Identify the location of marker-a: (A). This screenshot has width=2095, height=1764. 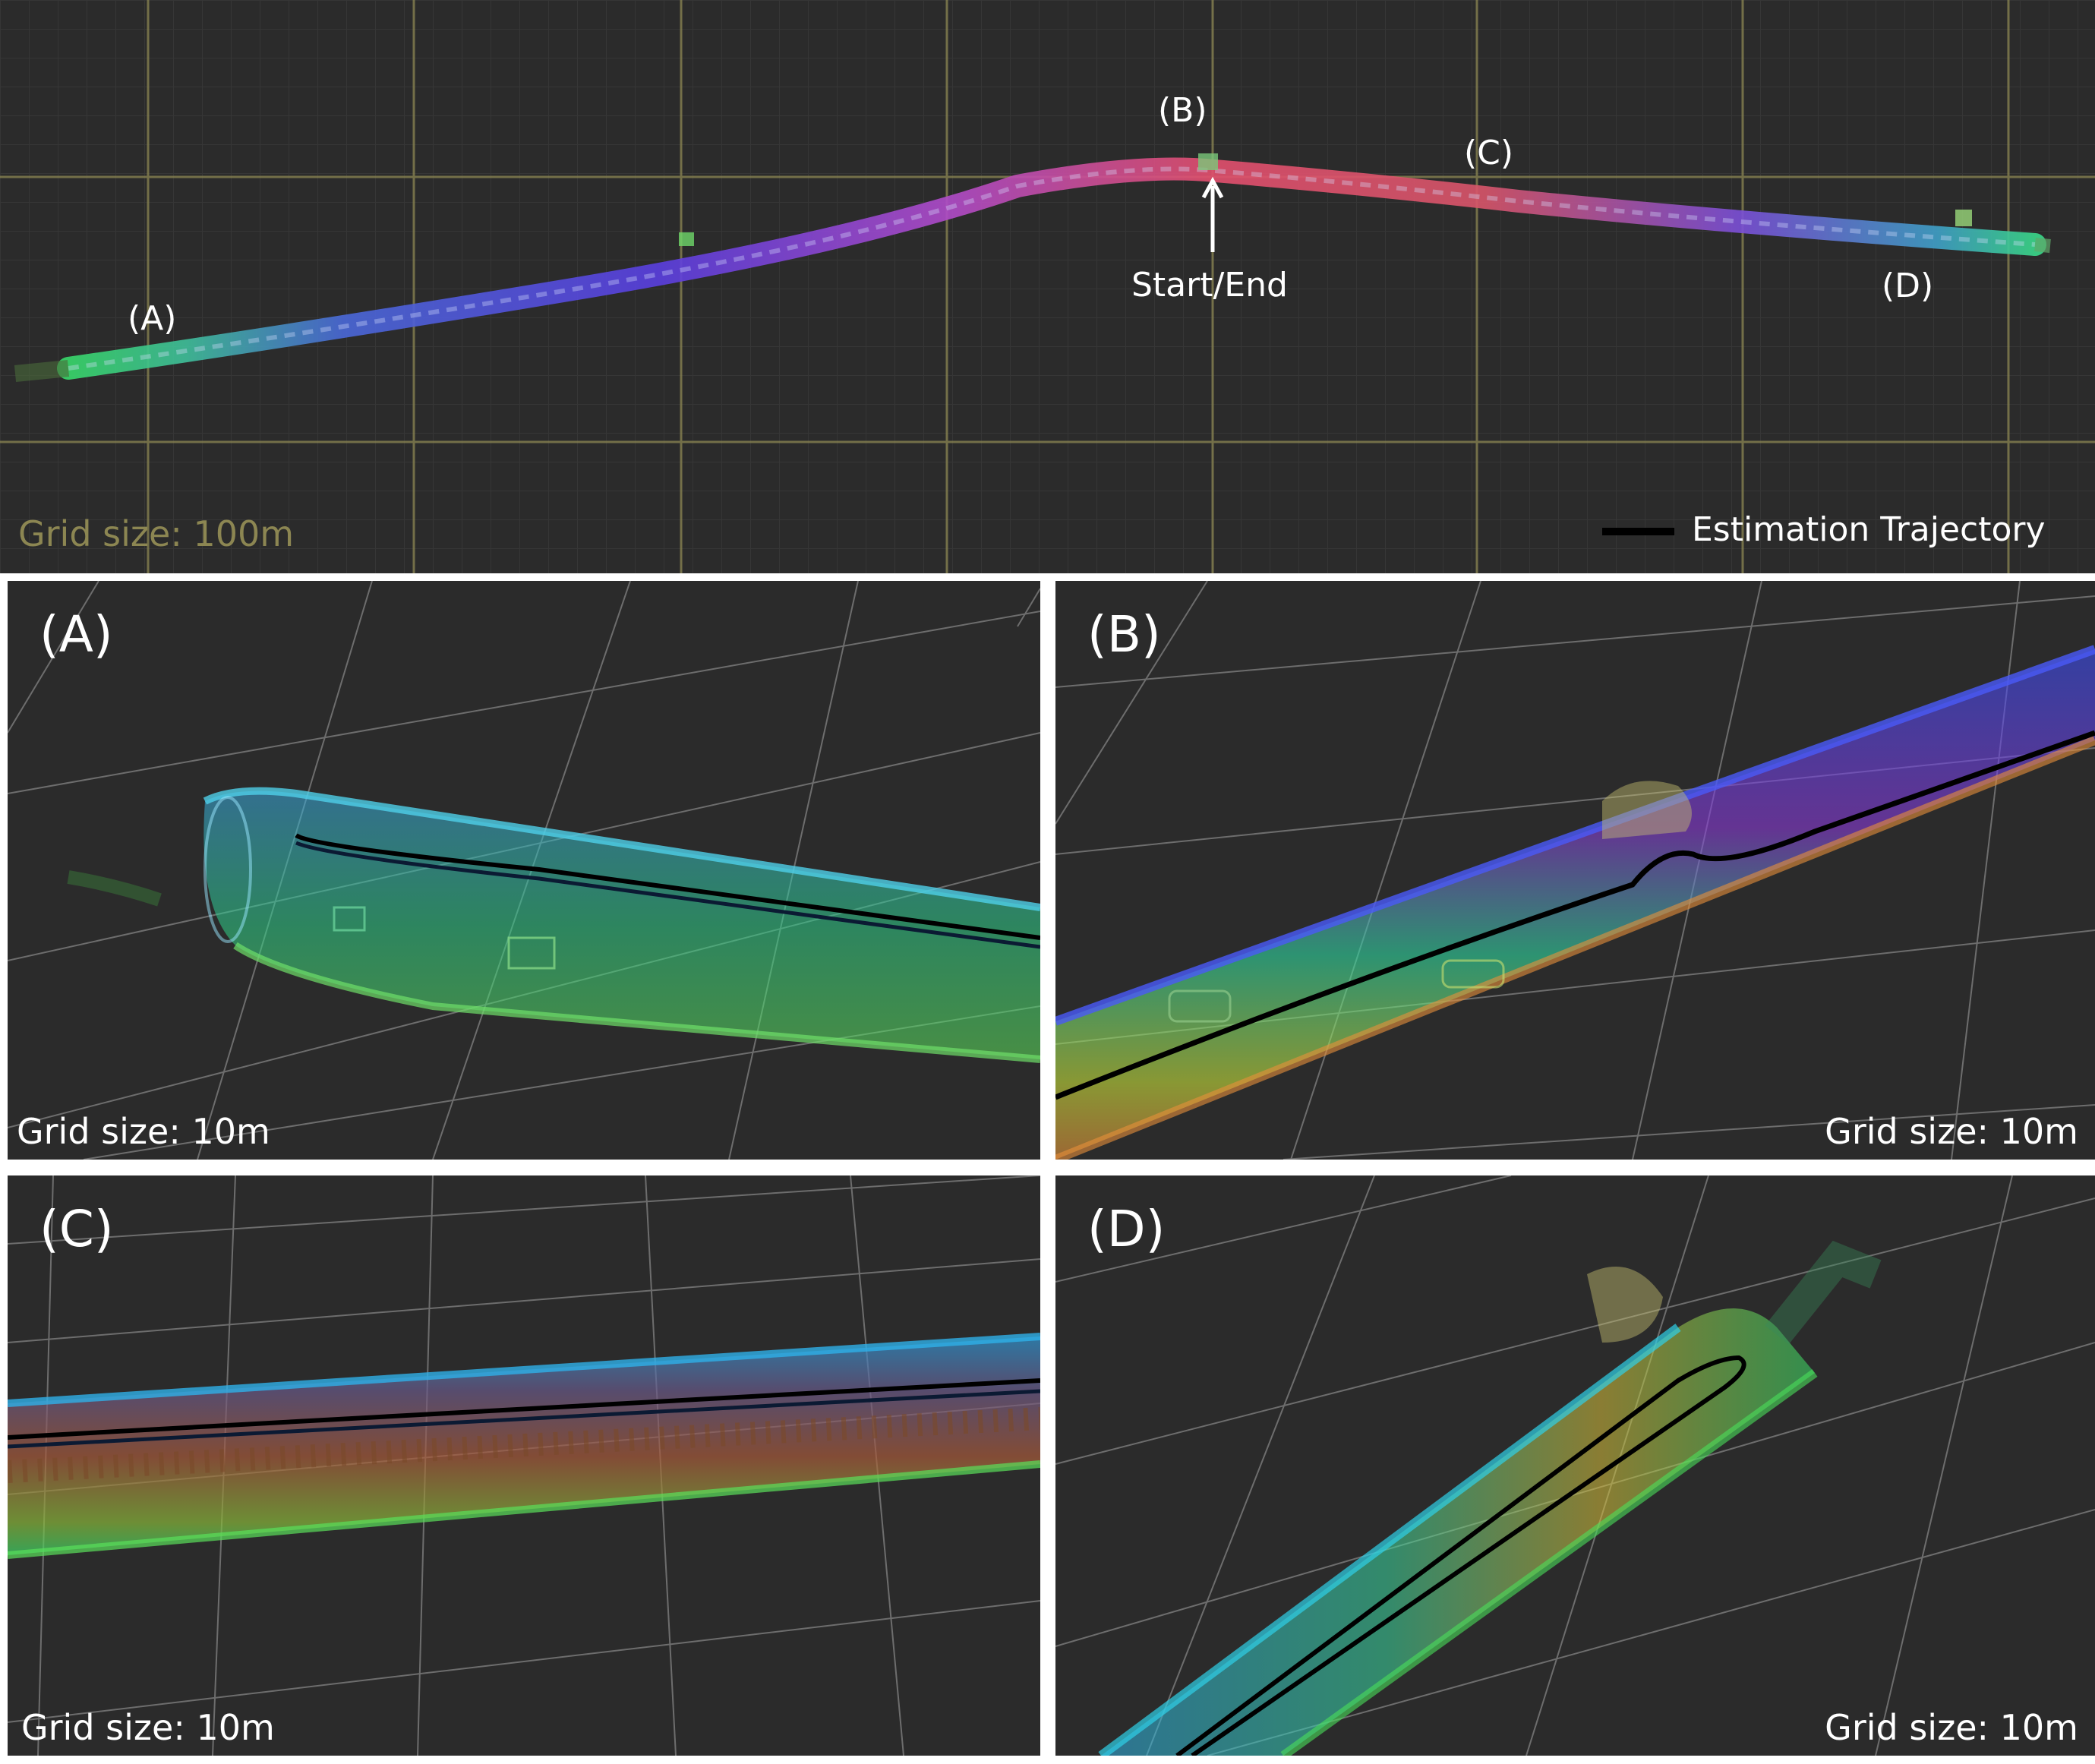
(152, 318).